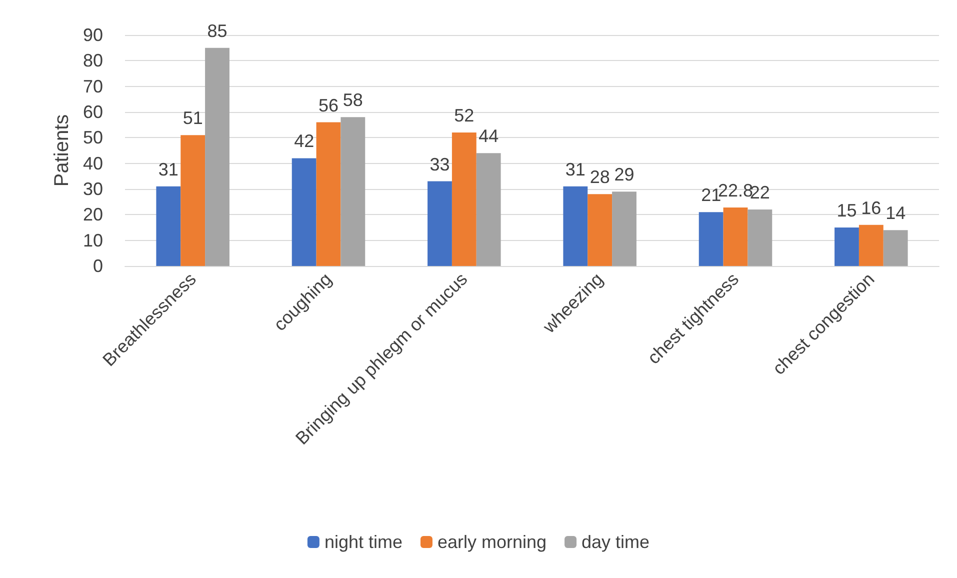 The image size is (957, 578). Describe the element at coordinates (92, 86) in the screenshot. I see `y-tick-label: 70` at that location.